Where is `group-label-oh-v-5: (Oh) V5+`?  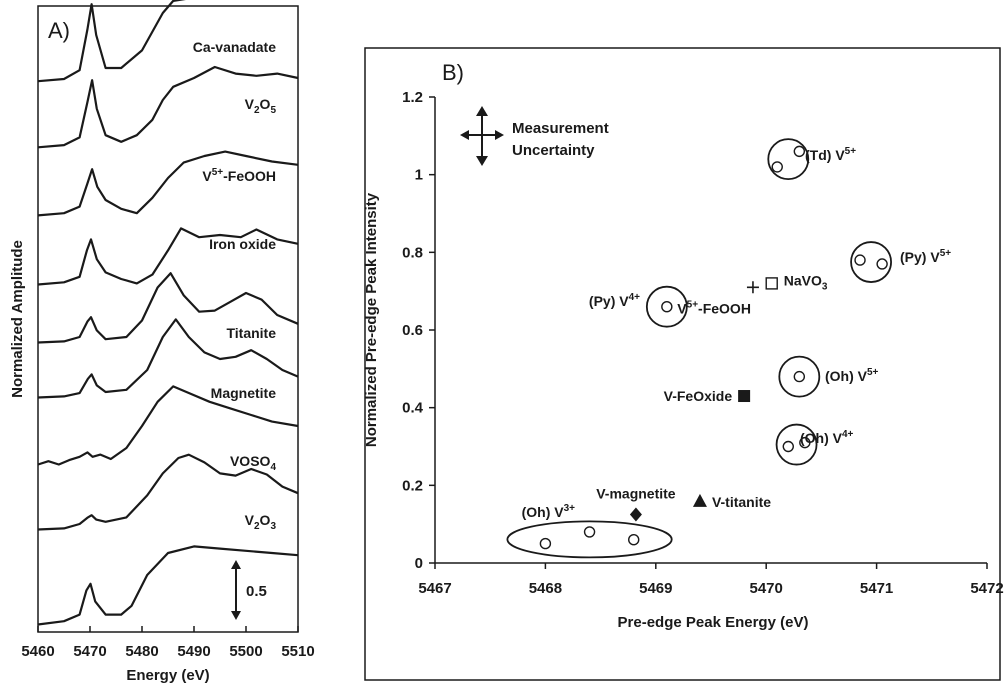
group-label-oh-v-5: (Oh) V5+ is located at coordinates (852, 375).